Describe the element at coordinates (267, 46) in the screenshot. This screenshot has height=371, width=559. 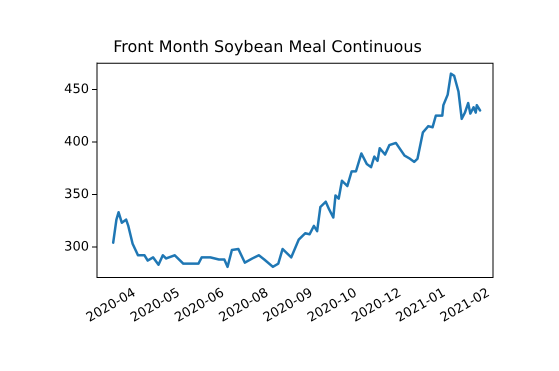
I see `chart-title: Front Month Soybean Meal Continuous` at that location.